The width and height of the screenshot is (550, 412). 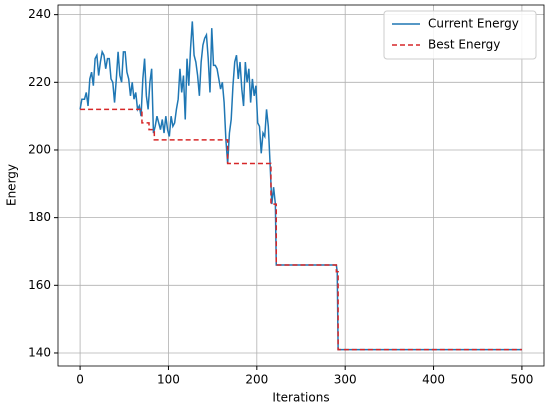 I want to click on x-tick-label: 300, so click(x=345, y=380).